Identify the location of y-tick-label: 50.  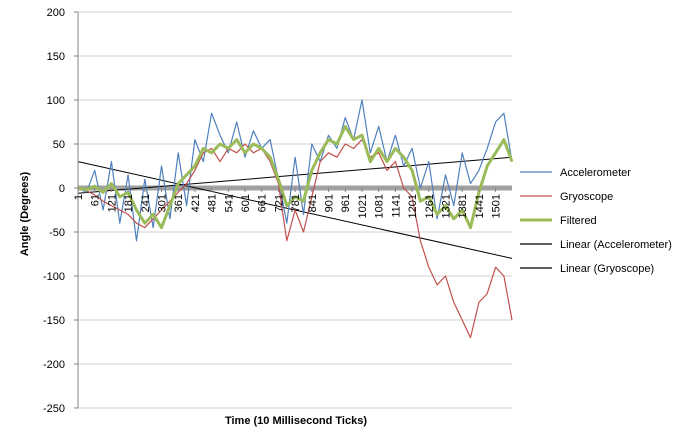
(59, 145).